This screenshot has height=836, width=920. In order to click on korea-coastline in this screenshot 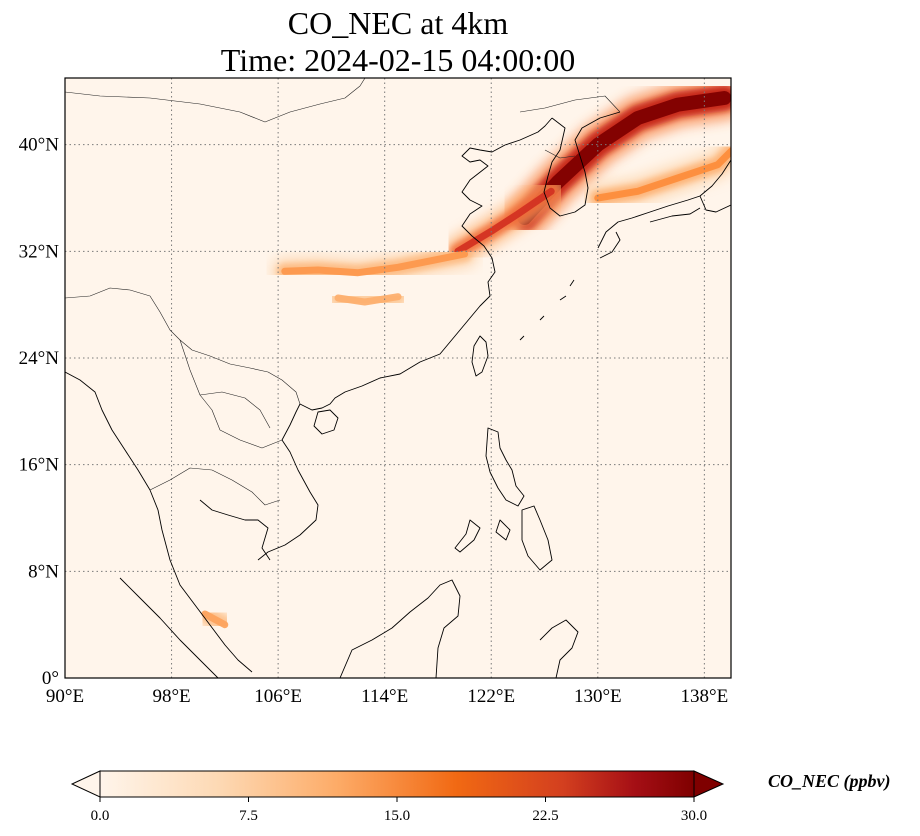, I will do `click(582, 164)`.